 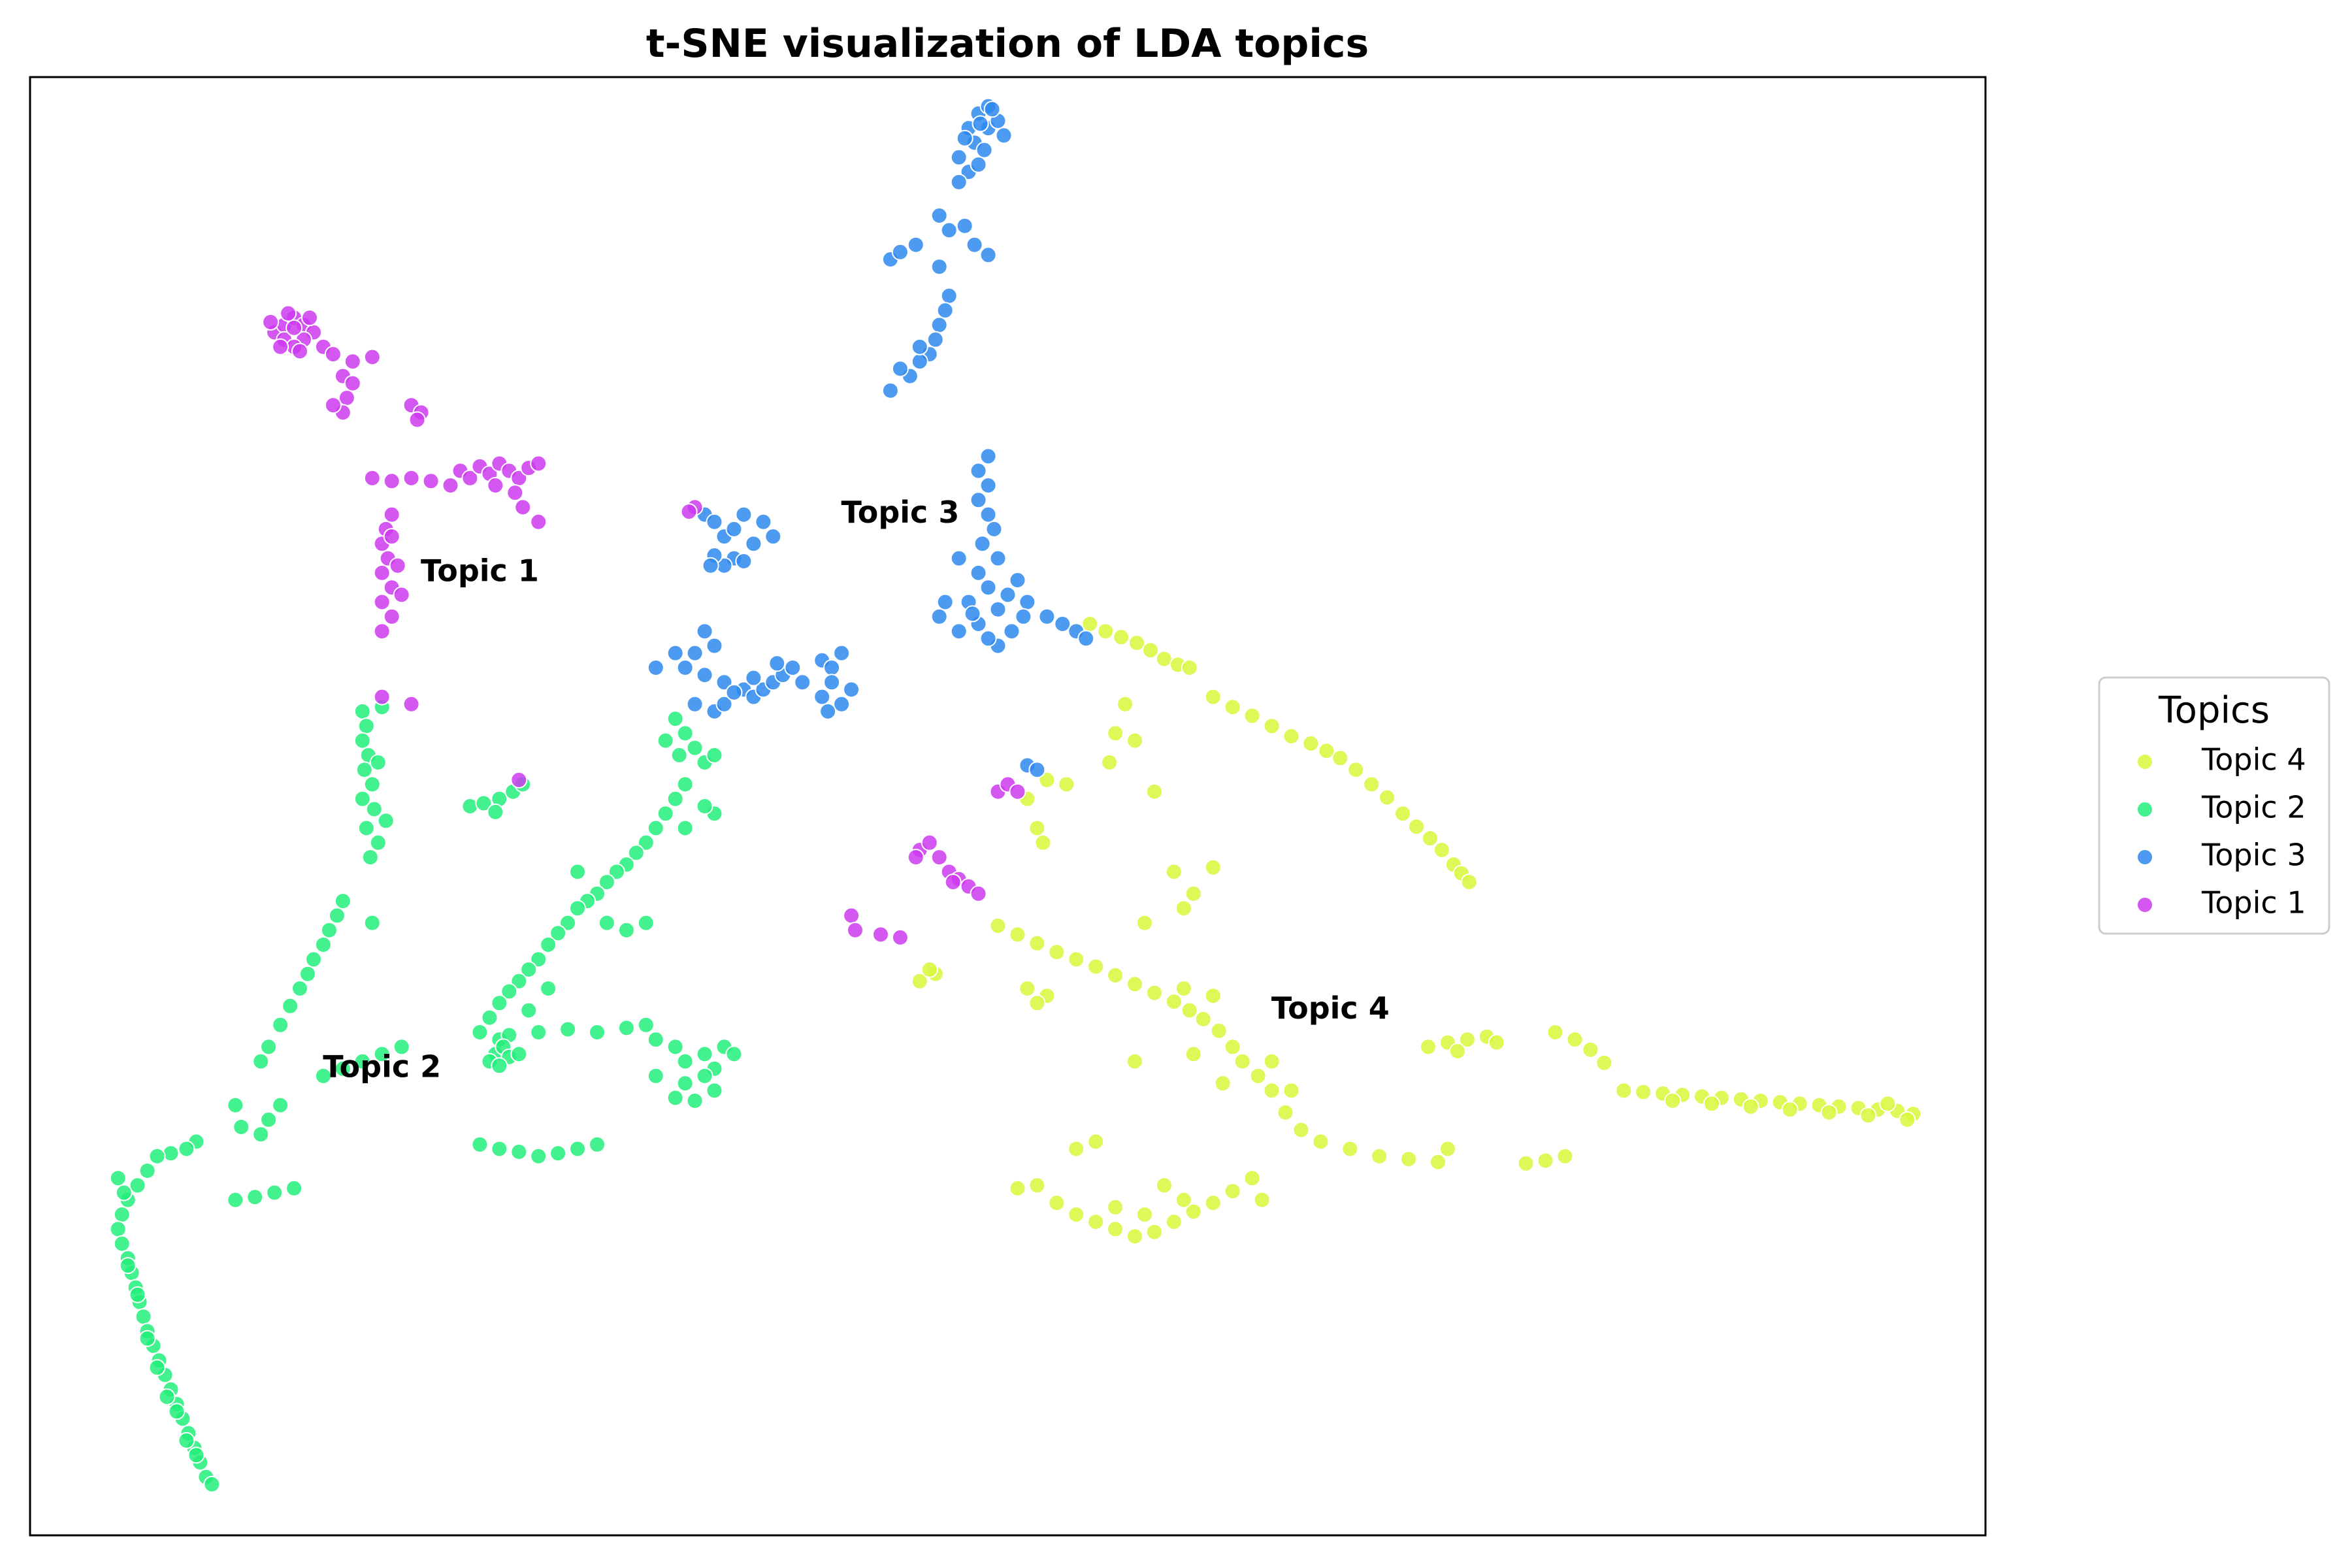 I want to click on legend: Topics Topic 4Topic 2Topic 3Topic 1, so click(x=2214, y=806).